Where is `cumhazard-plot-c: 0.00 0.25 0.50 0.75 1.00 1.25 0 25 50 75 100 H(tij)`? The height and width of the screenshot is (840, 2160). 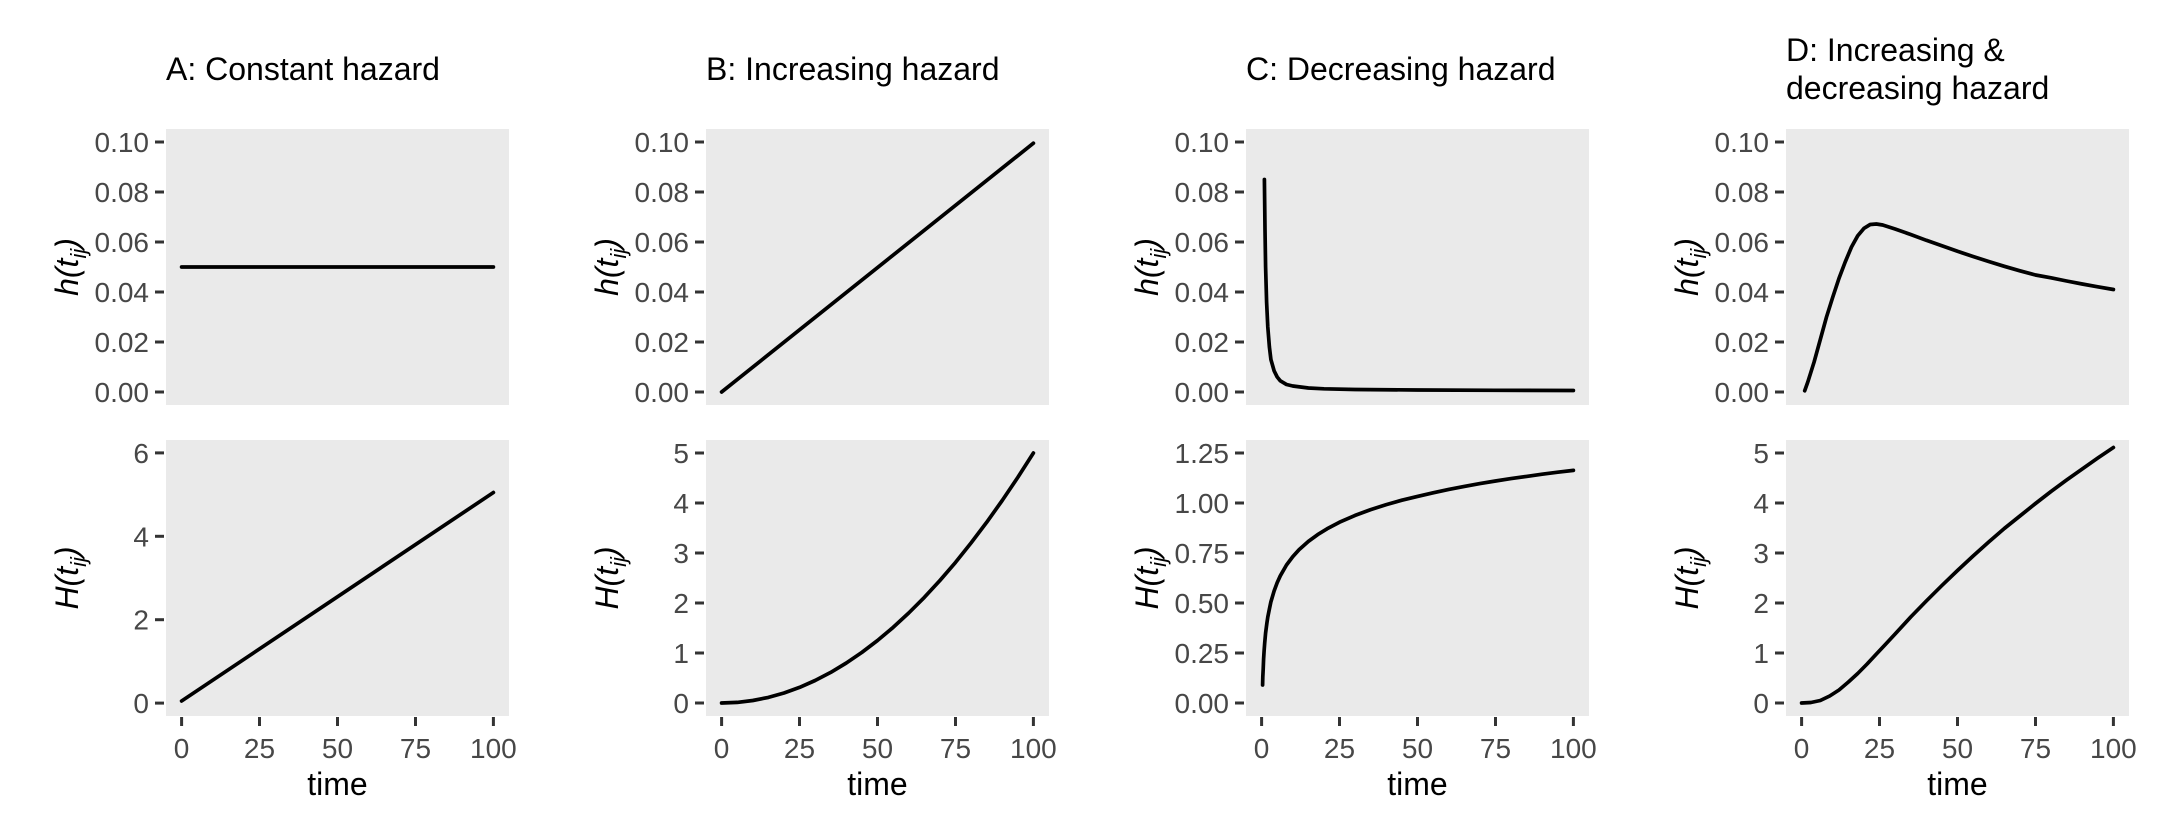 cumhazard-plot-c: 0.00 0.25 0.50 0.75 1.00 1.25 0 25 50 75 100 H(tij) is located at coordinates (1350, 601).